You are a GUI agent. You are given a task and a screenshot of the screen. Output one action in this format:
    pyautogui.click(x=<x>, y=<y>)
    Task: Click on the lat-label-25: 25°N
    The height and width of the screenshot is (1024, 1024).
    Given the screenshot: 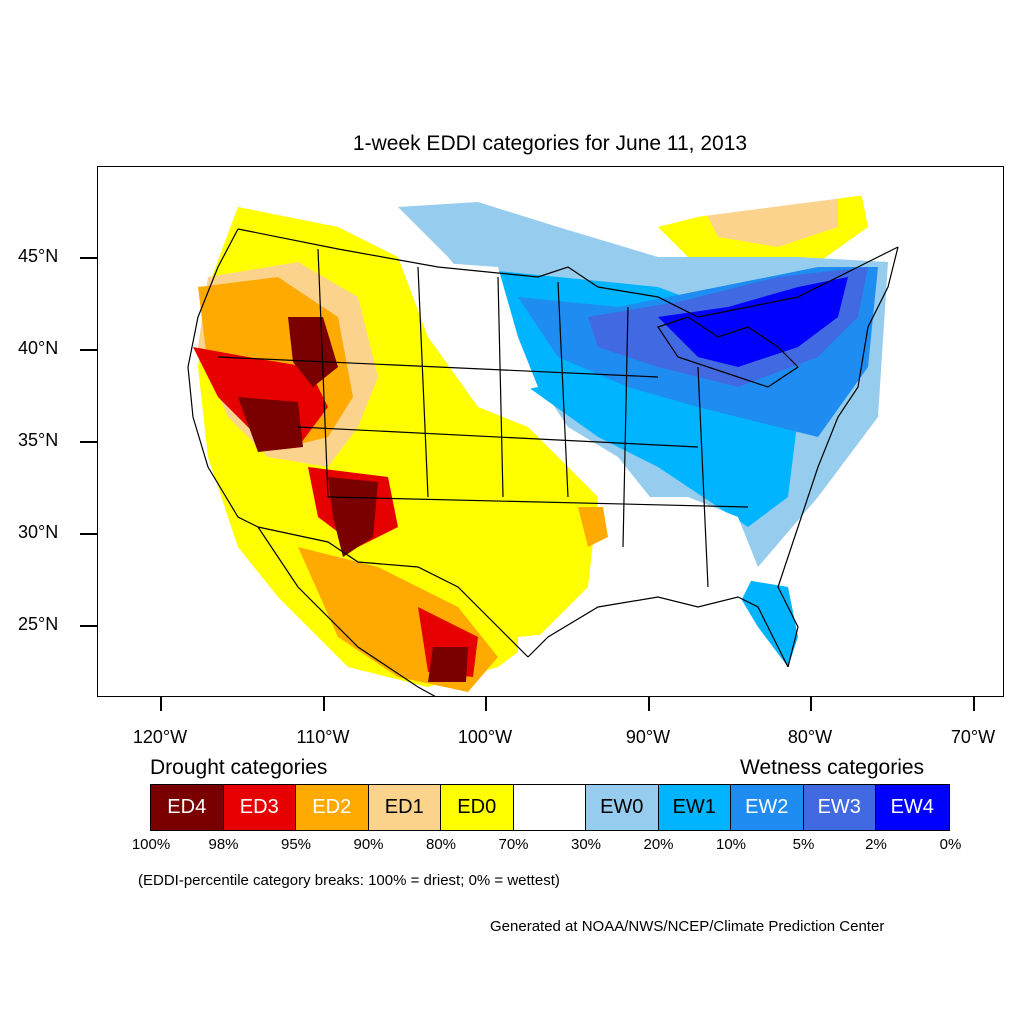 What is the action you would take?
    pyautogui.click(x=38, y=624)
    